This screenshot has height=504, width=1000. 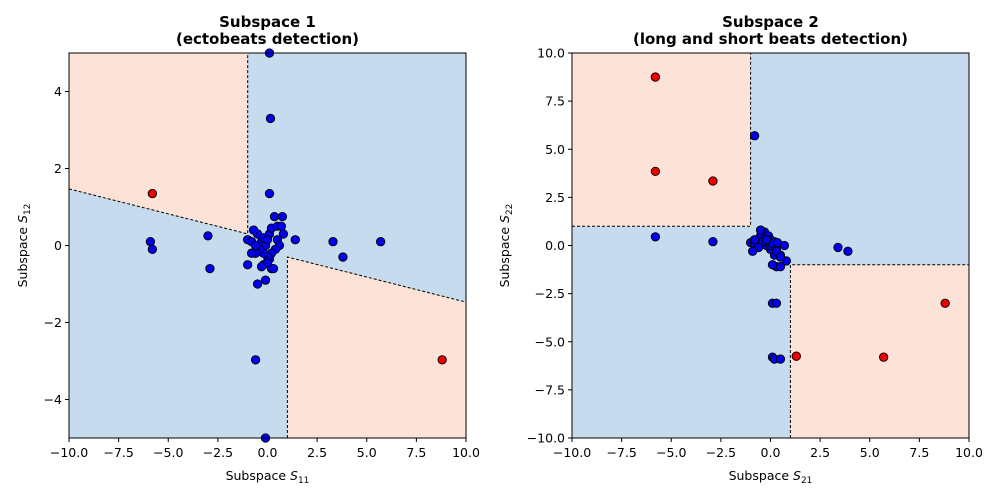 What do you see at coordinates (550, 293) in the screenshot?
I see `y-tick-label: −2.5` at bounding box center [550, 293].